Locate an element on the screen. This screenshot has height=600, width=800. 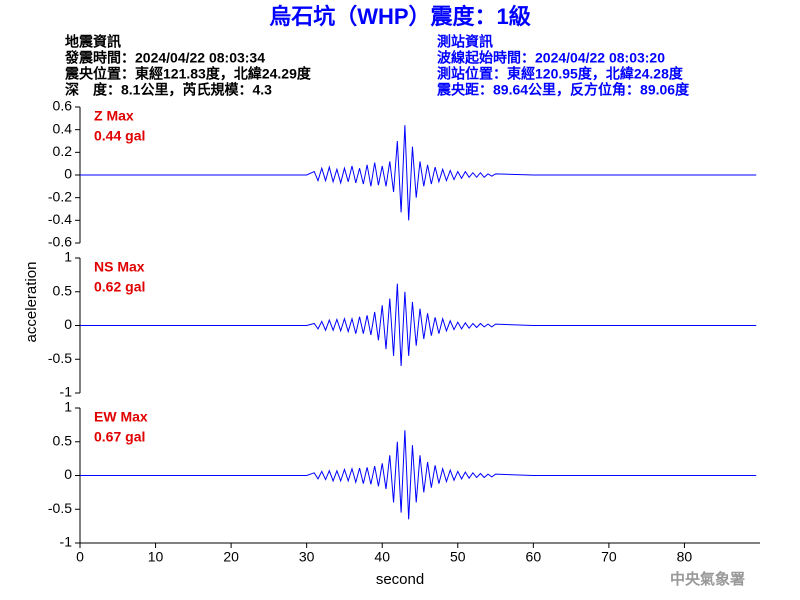
x-tick-label: 40 is located at coordinates (382, 557).